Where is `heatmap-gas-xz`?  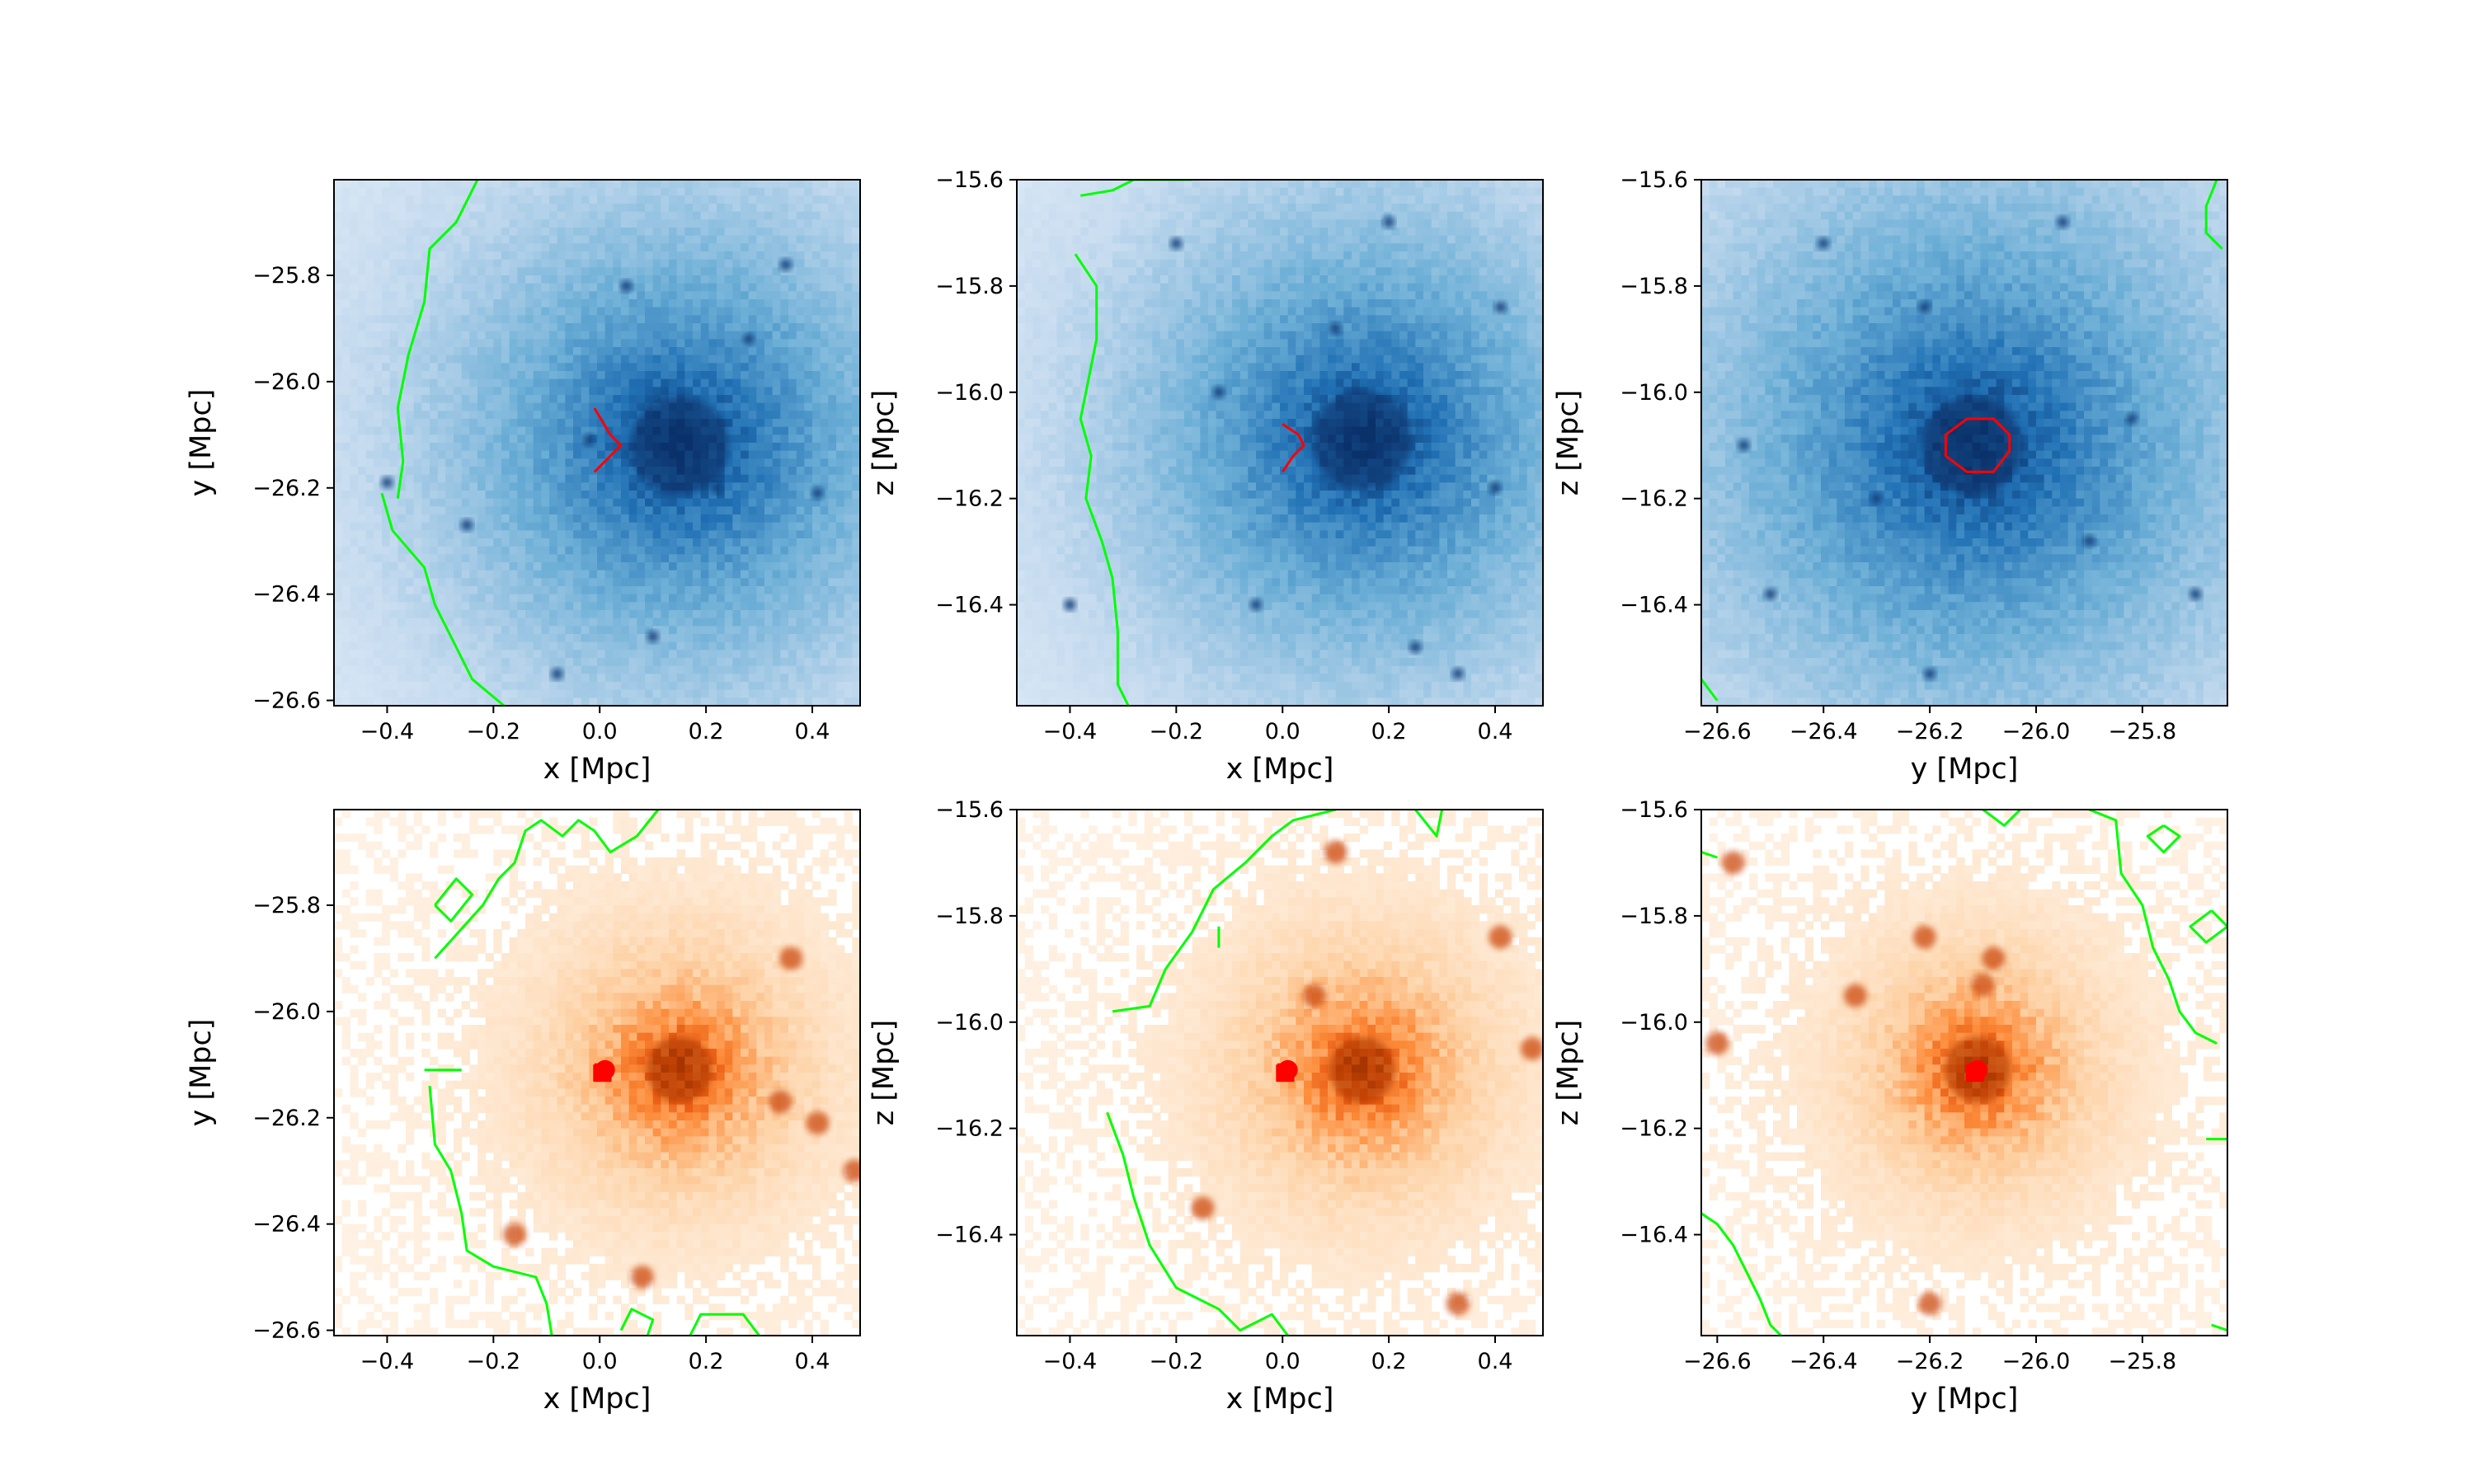
heatmap-gas-xz is located at coordinates (1280, 1073).